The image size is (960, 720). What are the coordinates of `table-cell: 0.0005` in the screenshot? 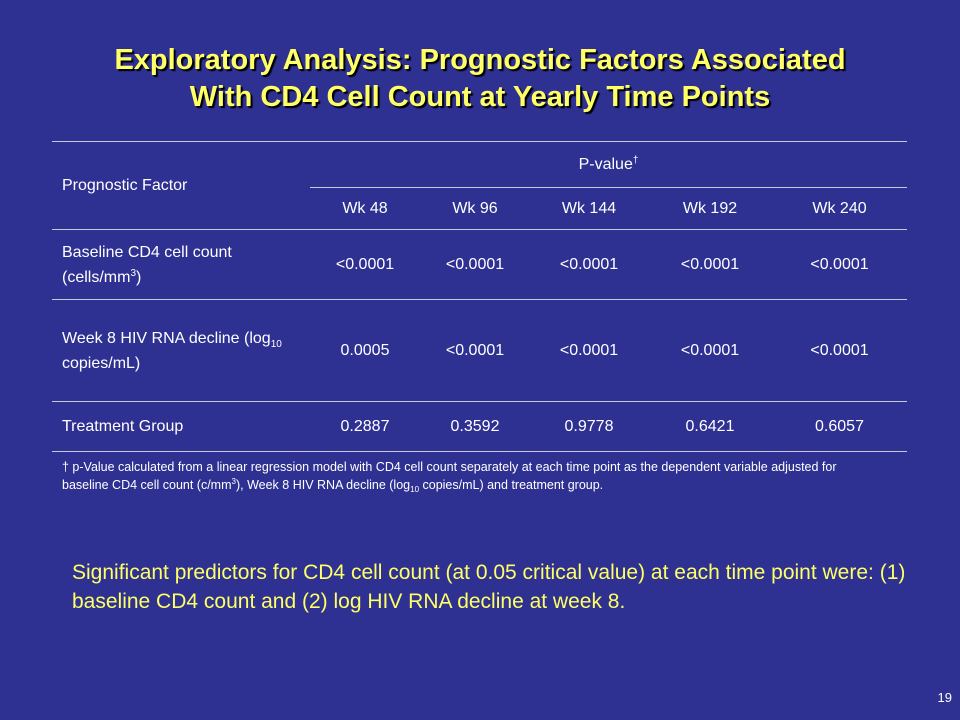 It's located at (365, 350).